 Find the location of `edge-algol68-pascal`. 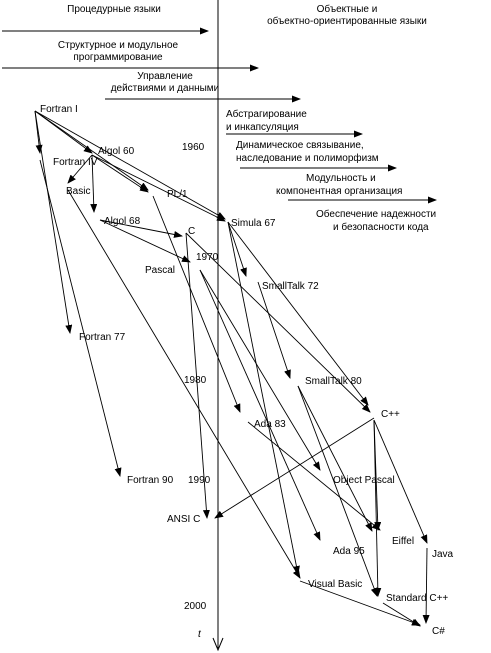

edge-algol68-pascal is located at coordinates (145, 241).